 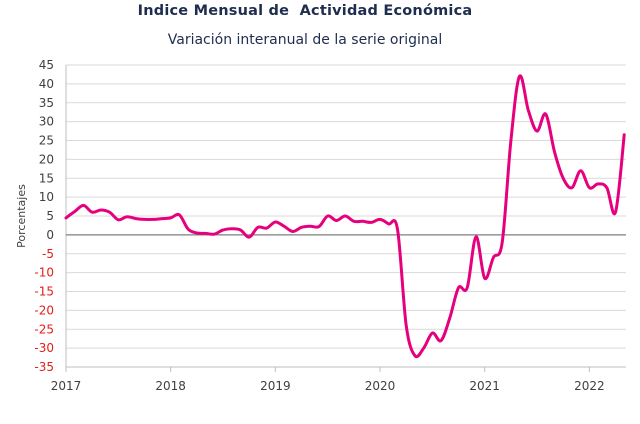 I want to click on y-tick-label: 35, so click(x=46, y=103).